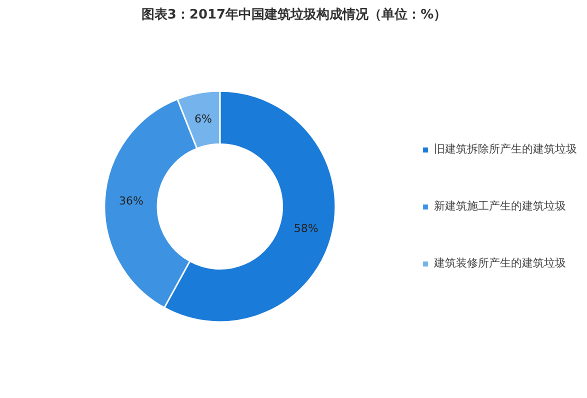 The image size is (587, 398). What do you see at coordinates (131, 201) in the screenshot?
I see `data-label: 36%` at bounding box center [131, 201].